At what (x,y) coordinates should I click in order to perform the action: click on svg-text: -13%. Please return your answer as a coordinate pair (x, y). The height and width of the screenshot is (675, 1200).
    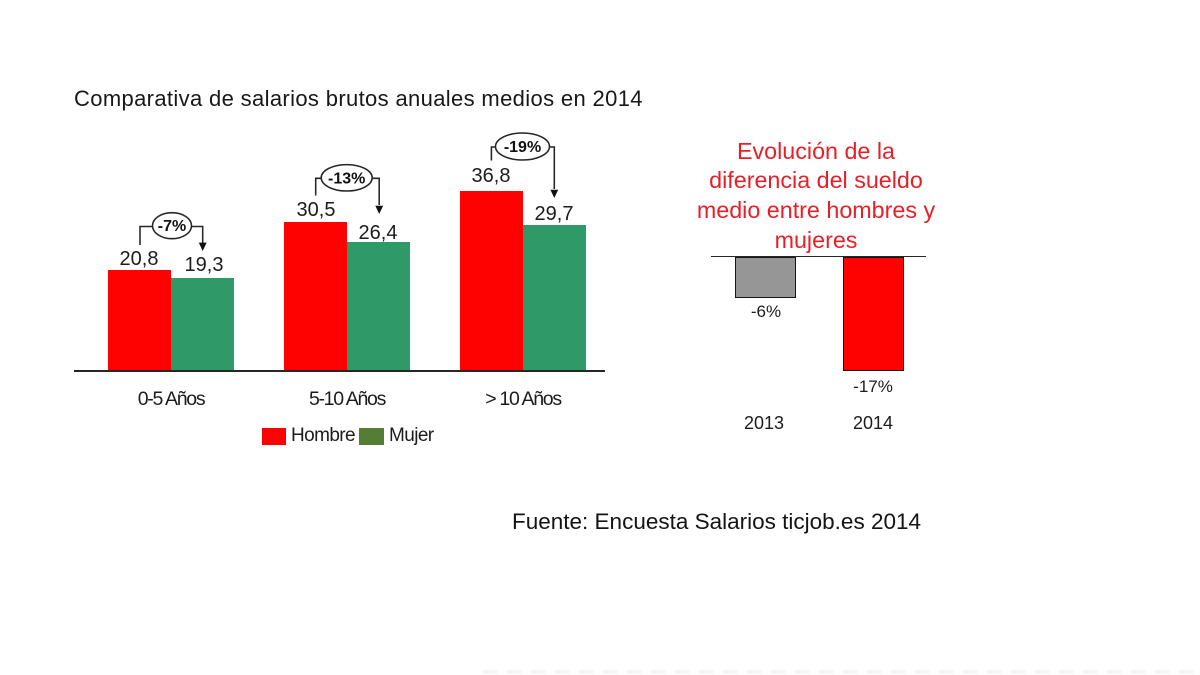
    Looking at the image, I should click on (346, 178).